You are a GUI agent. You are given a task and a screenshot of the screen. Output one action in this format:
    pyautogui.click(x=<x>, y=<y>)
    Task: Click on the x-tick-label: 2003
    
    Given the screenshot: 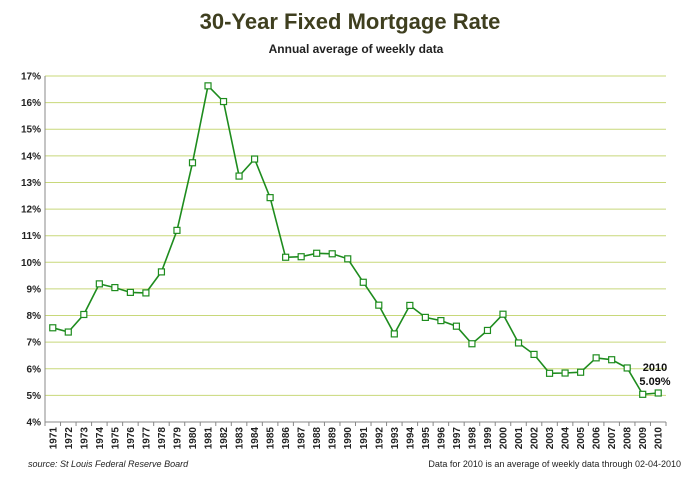 What is the action you would take?
    pyautogui.click(x=550, y=438)
    